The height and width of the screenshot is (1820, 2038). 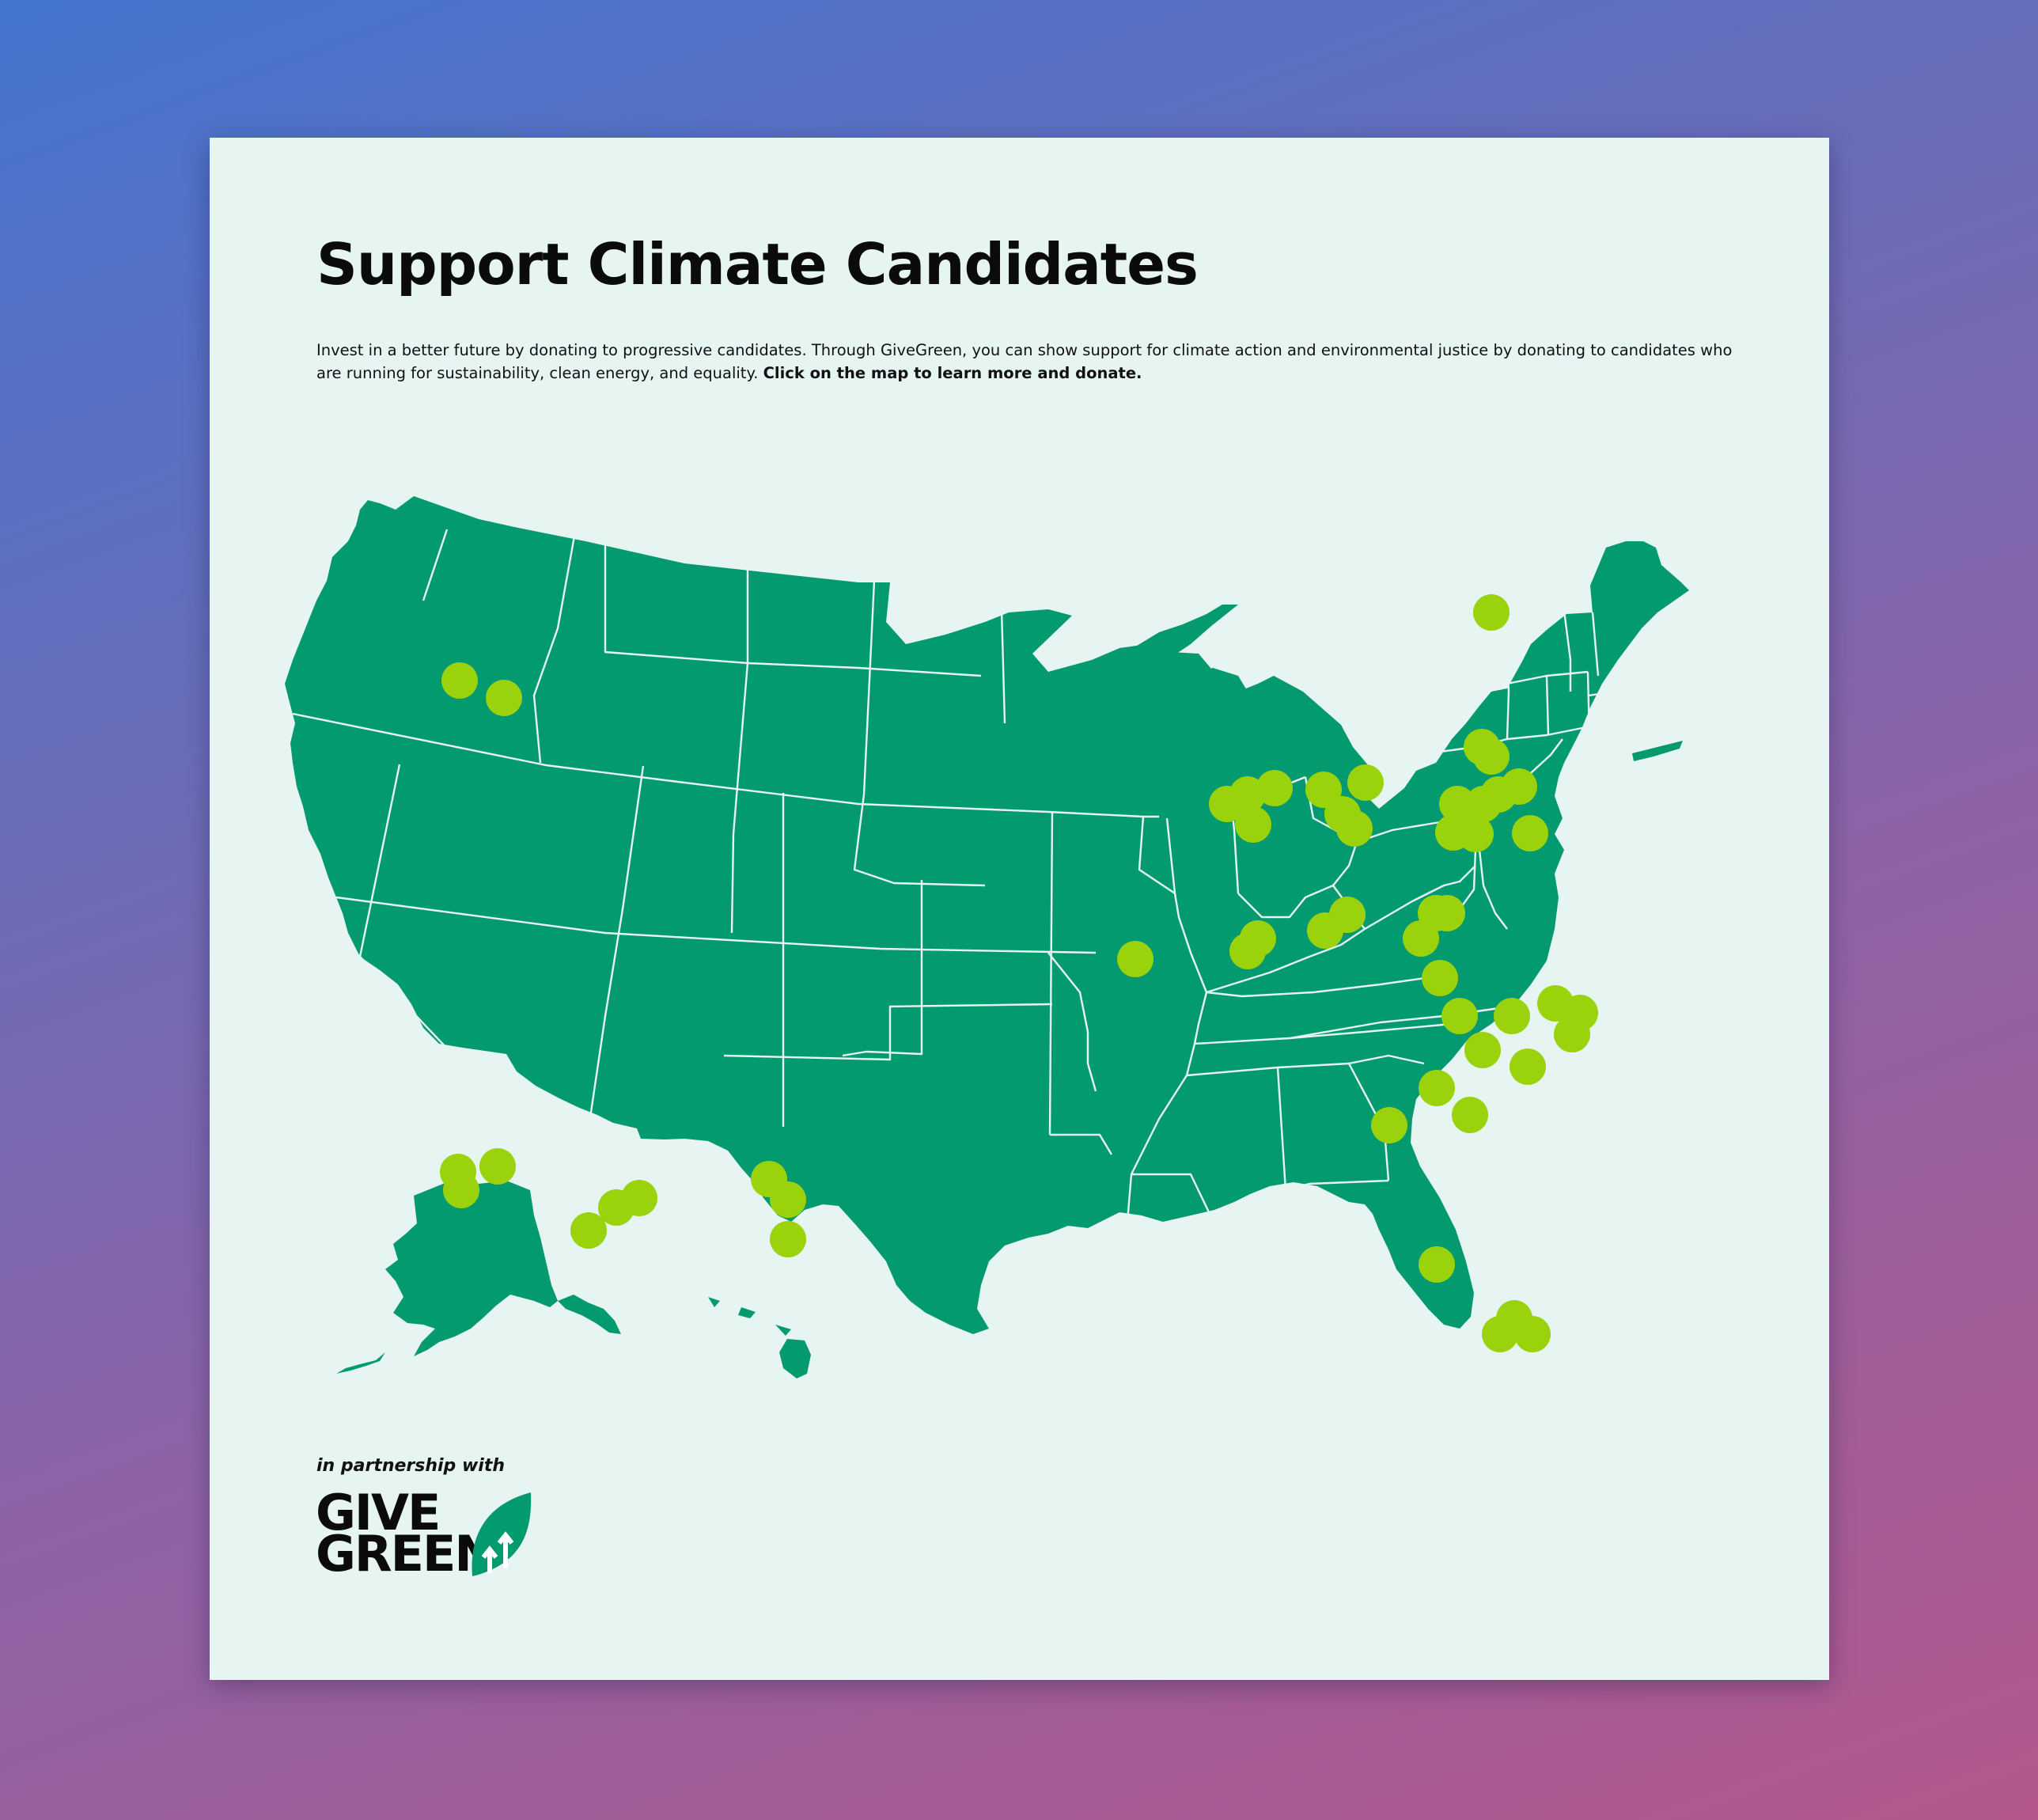 What do you see at coordinates (1658, 751) in the screenshot?
I see `long-island-shape` at bounding box center [1658, 751].